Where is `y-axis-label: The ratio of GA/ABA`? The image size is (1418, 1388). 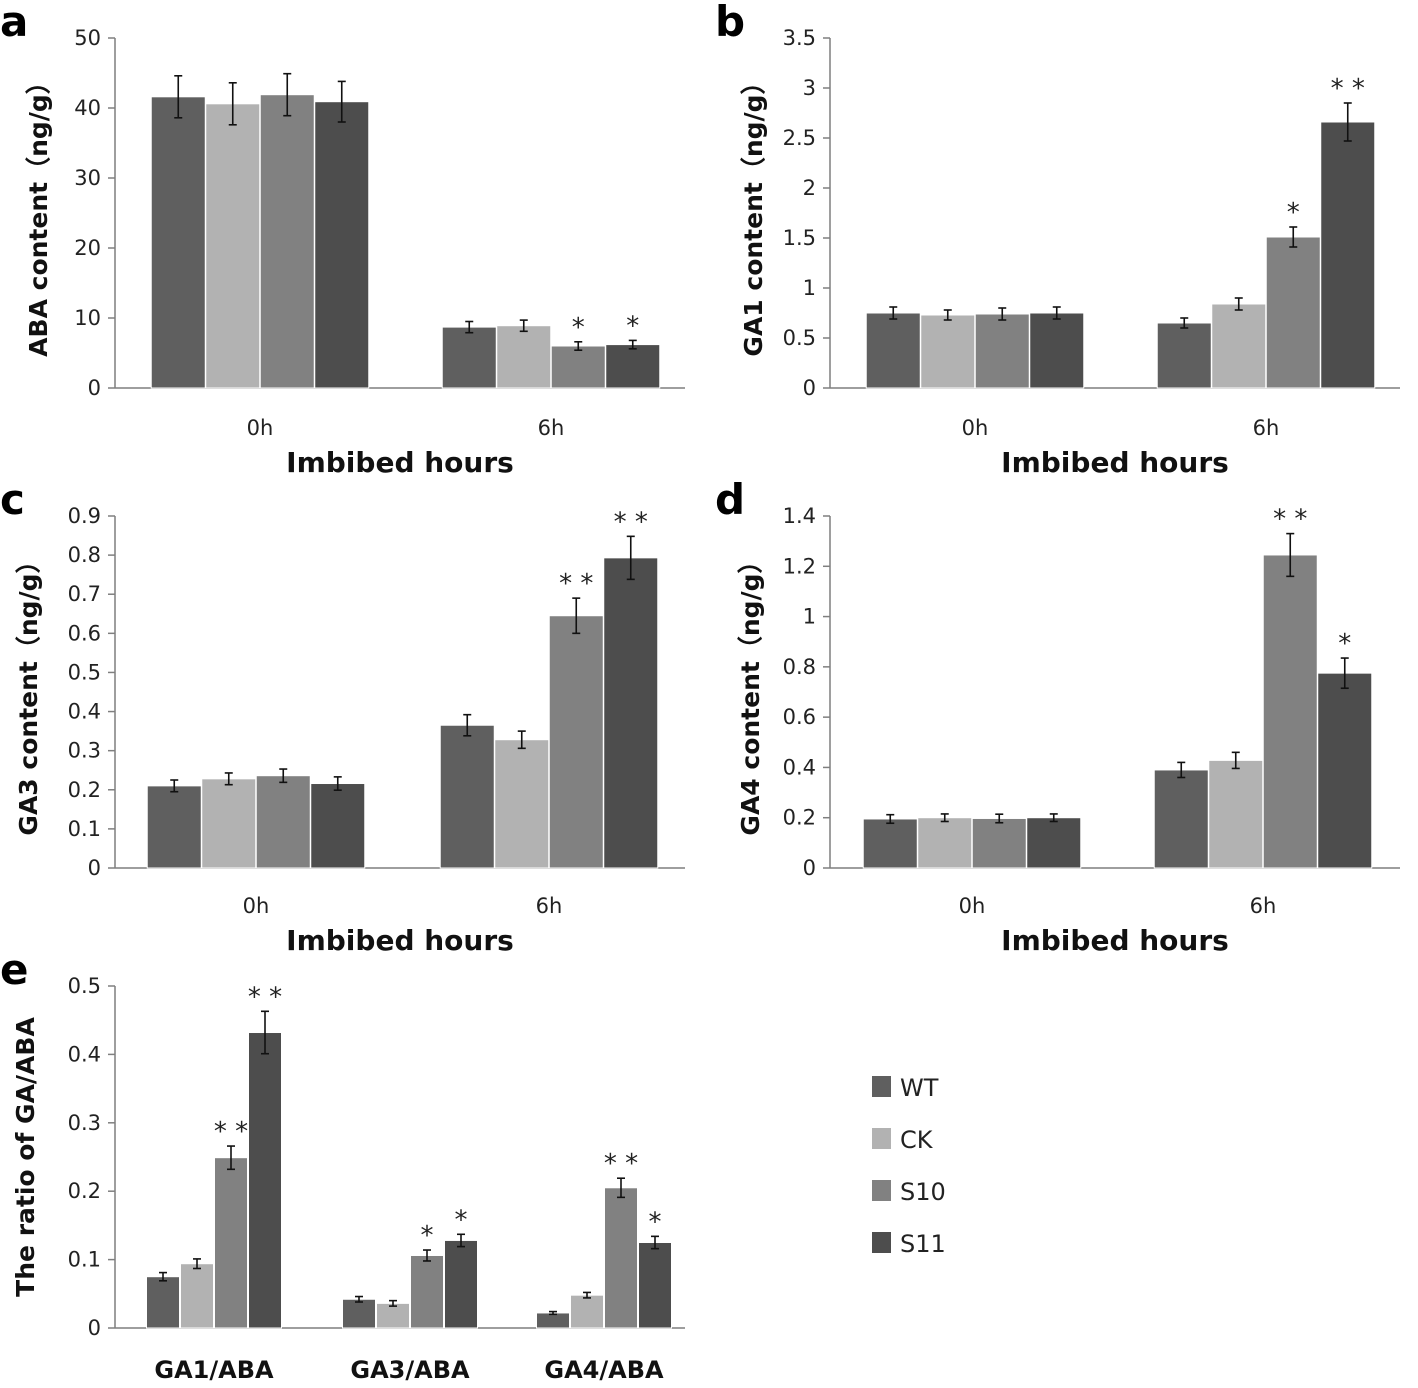 y-axis-label: The ratio of GA/ABA is located at coordinates (25, 1157).